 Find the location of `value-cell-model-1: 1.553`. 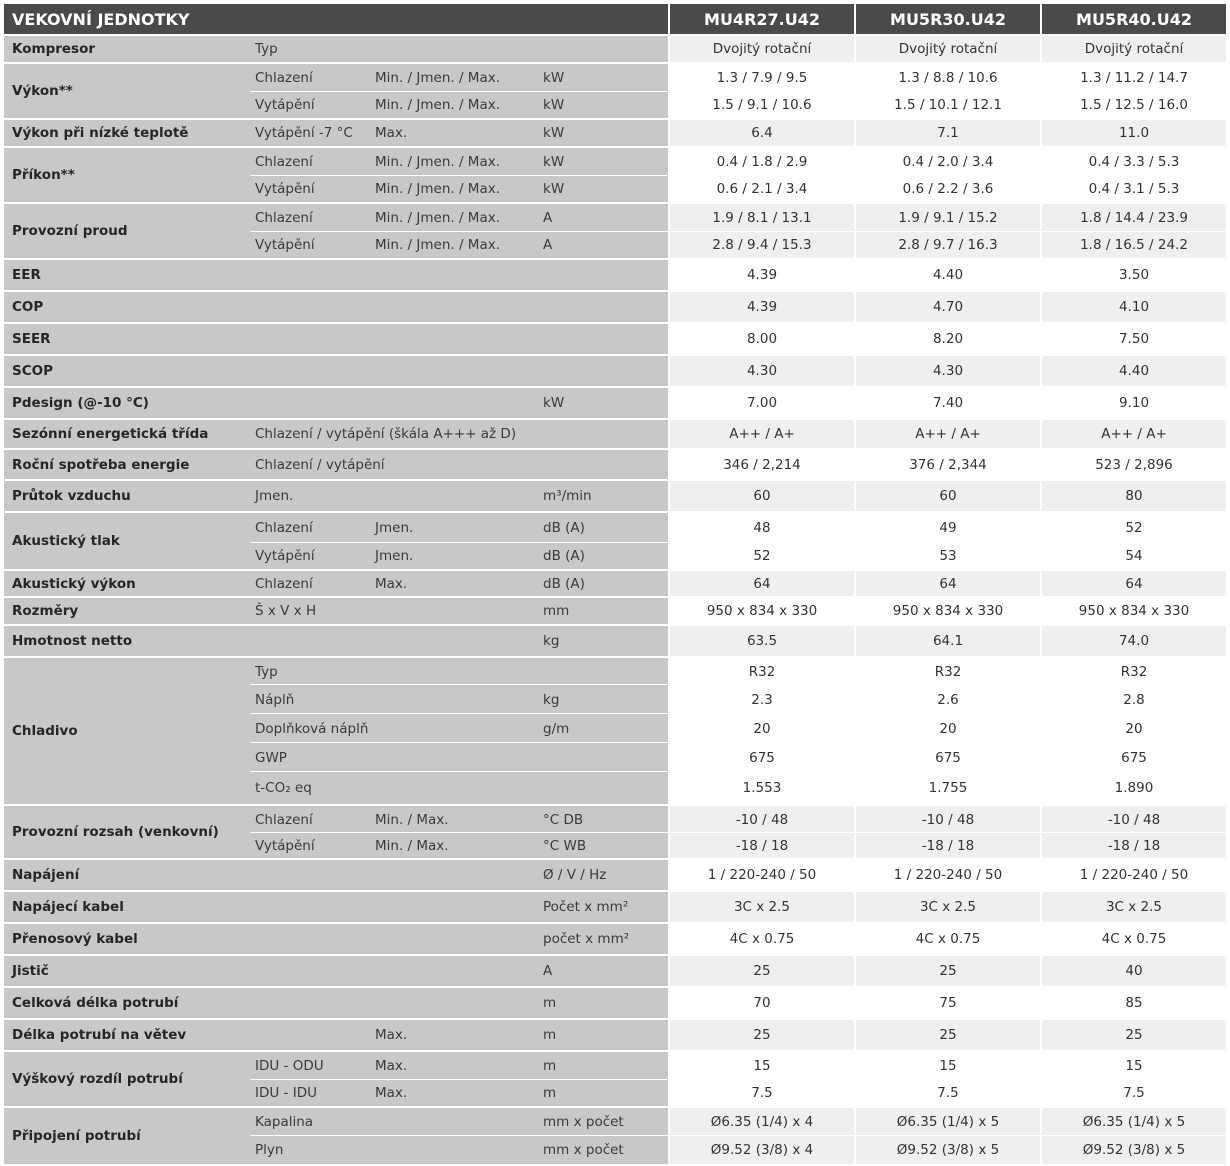

value-cell-model-1: 1.553 is located at coordinates (762, 789).